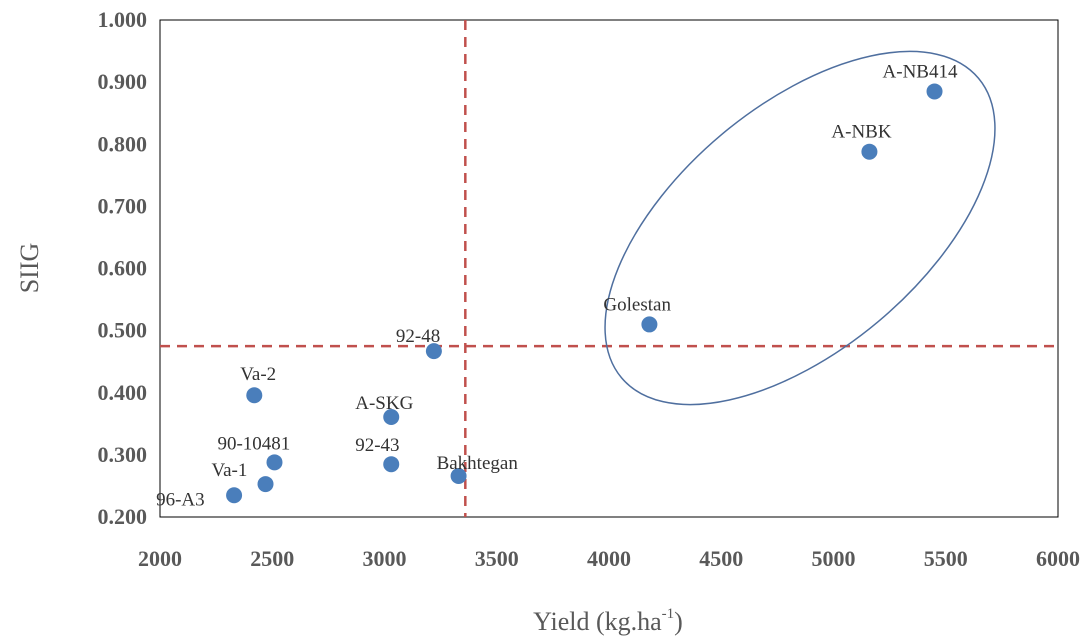 This screenshot has height=639, width=1091. I want to click on data-point-label: A-NBK, so click(861, 132).